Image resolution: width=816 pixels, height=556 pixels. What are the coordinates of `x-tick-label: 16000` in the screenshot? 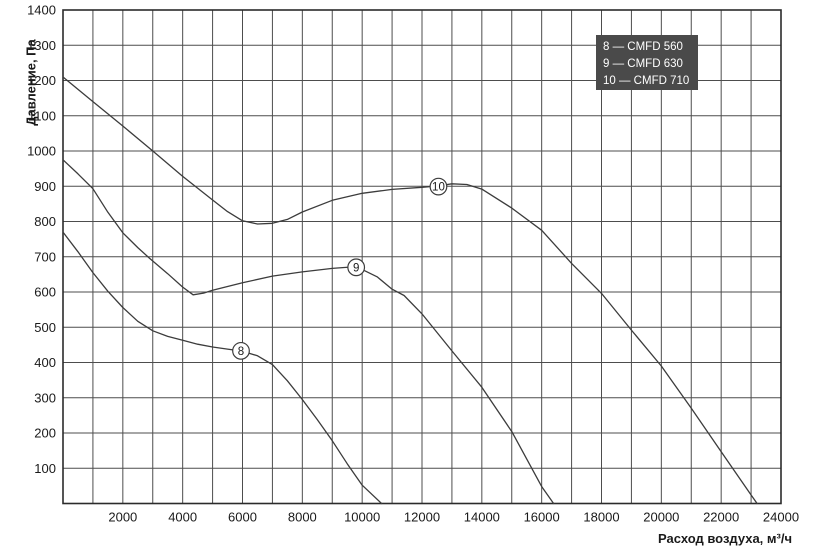 It's located at (542, 517).